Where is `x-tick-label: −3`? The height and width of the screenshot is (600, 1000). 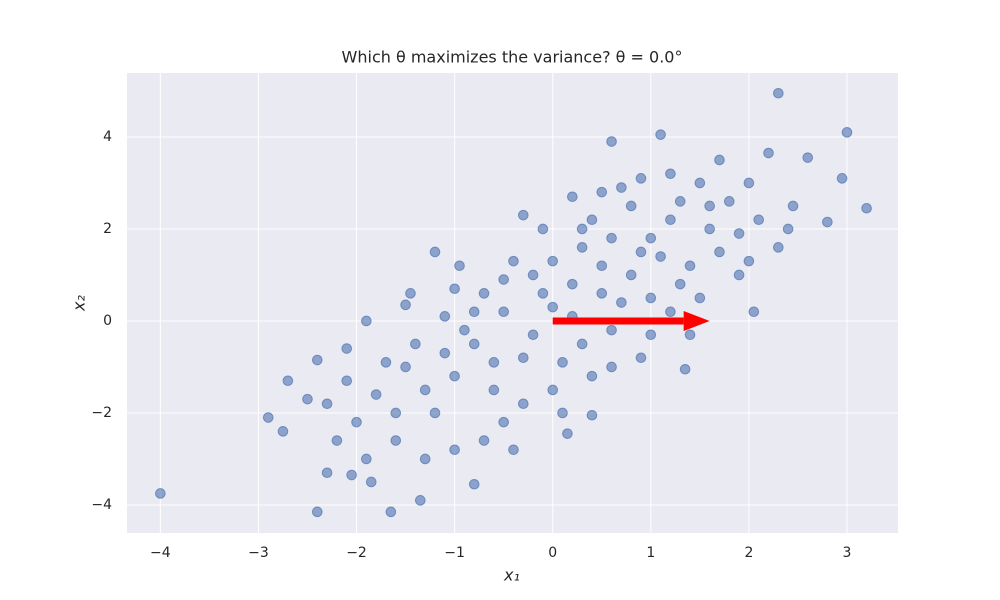 x-tick-label: −3 is located at coordinates (258, 553).